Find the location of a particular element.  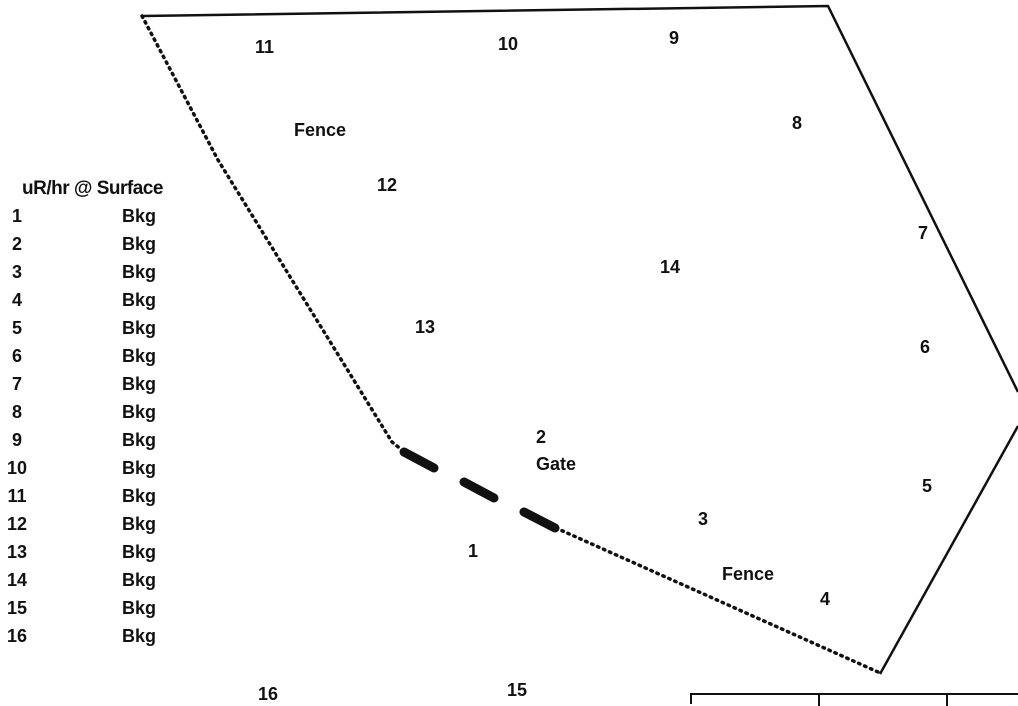

point-label-2: 2 is located at coordinates (541, 437).